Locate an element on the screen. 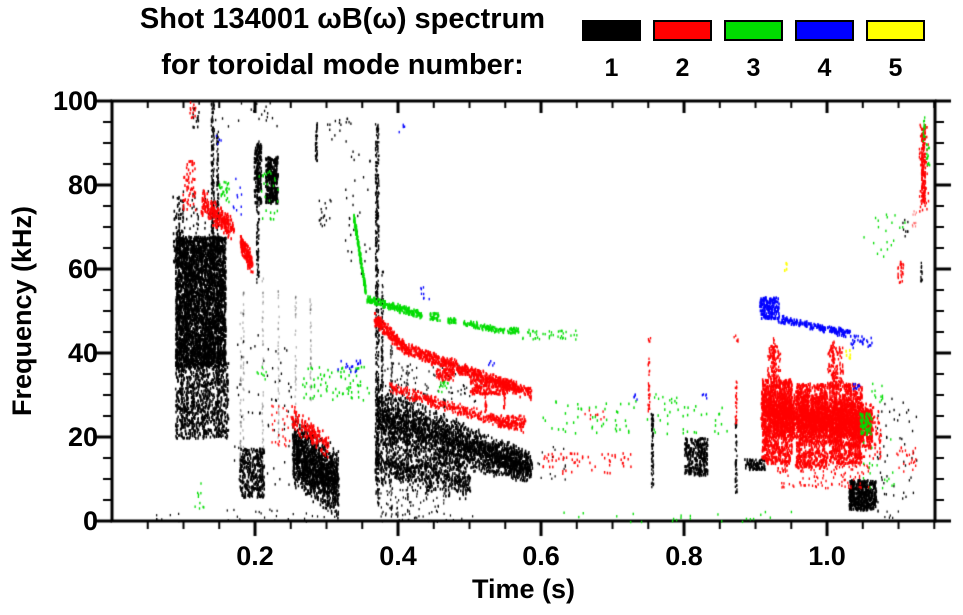 The image size is (963, 615). y-tick-label: 100 is located at coordinates (75, 101).